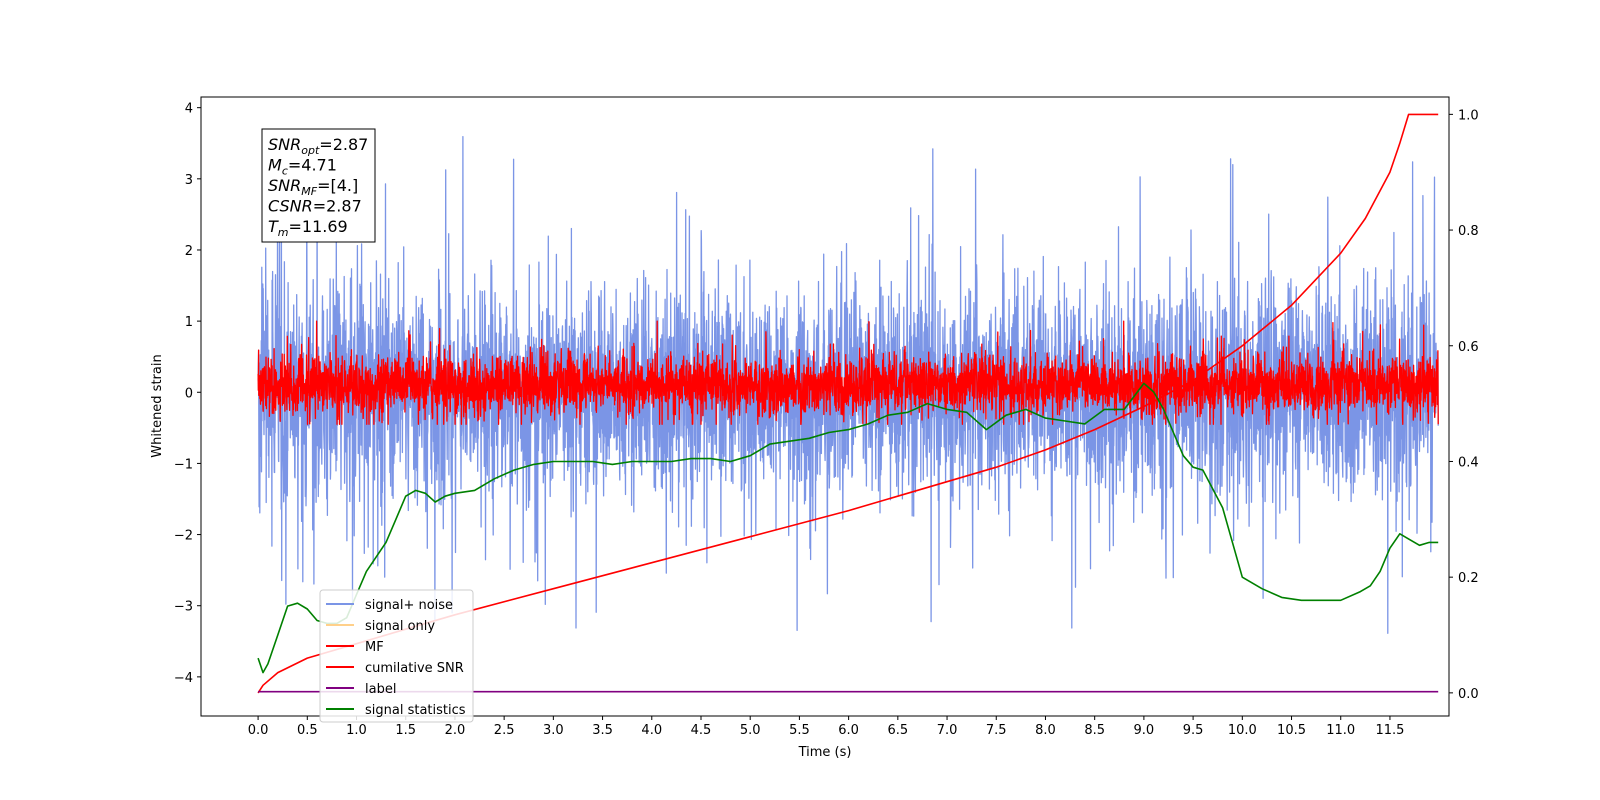 The height and width of the screenshot is (800, 1600). What do you see at coordinates (1291, 730) in the screenshot?
I see `x-tick-label: 10.5` at bounding box center [1291, 730].